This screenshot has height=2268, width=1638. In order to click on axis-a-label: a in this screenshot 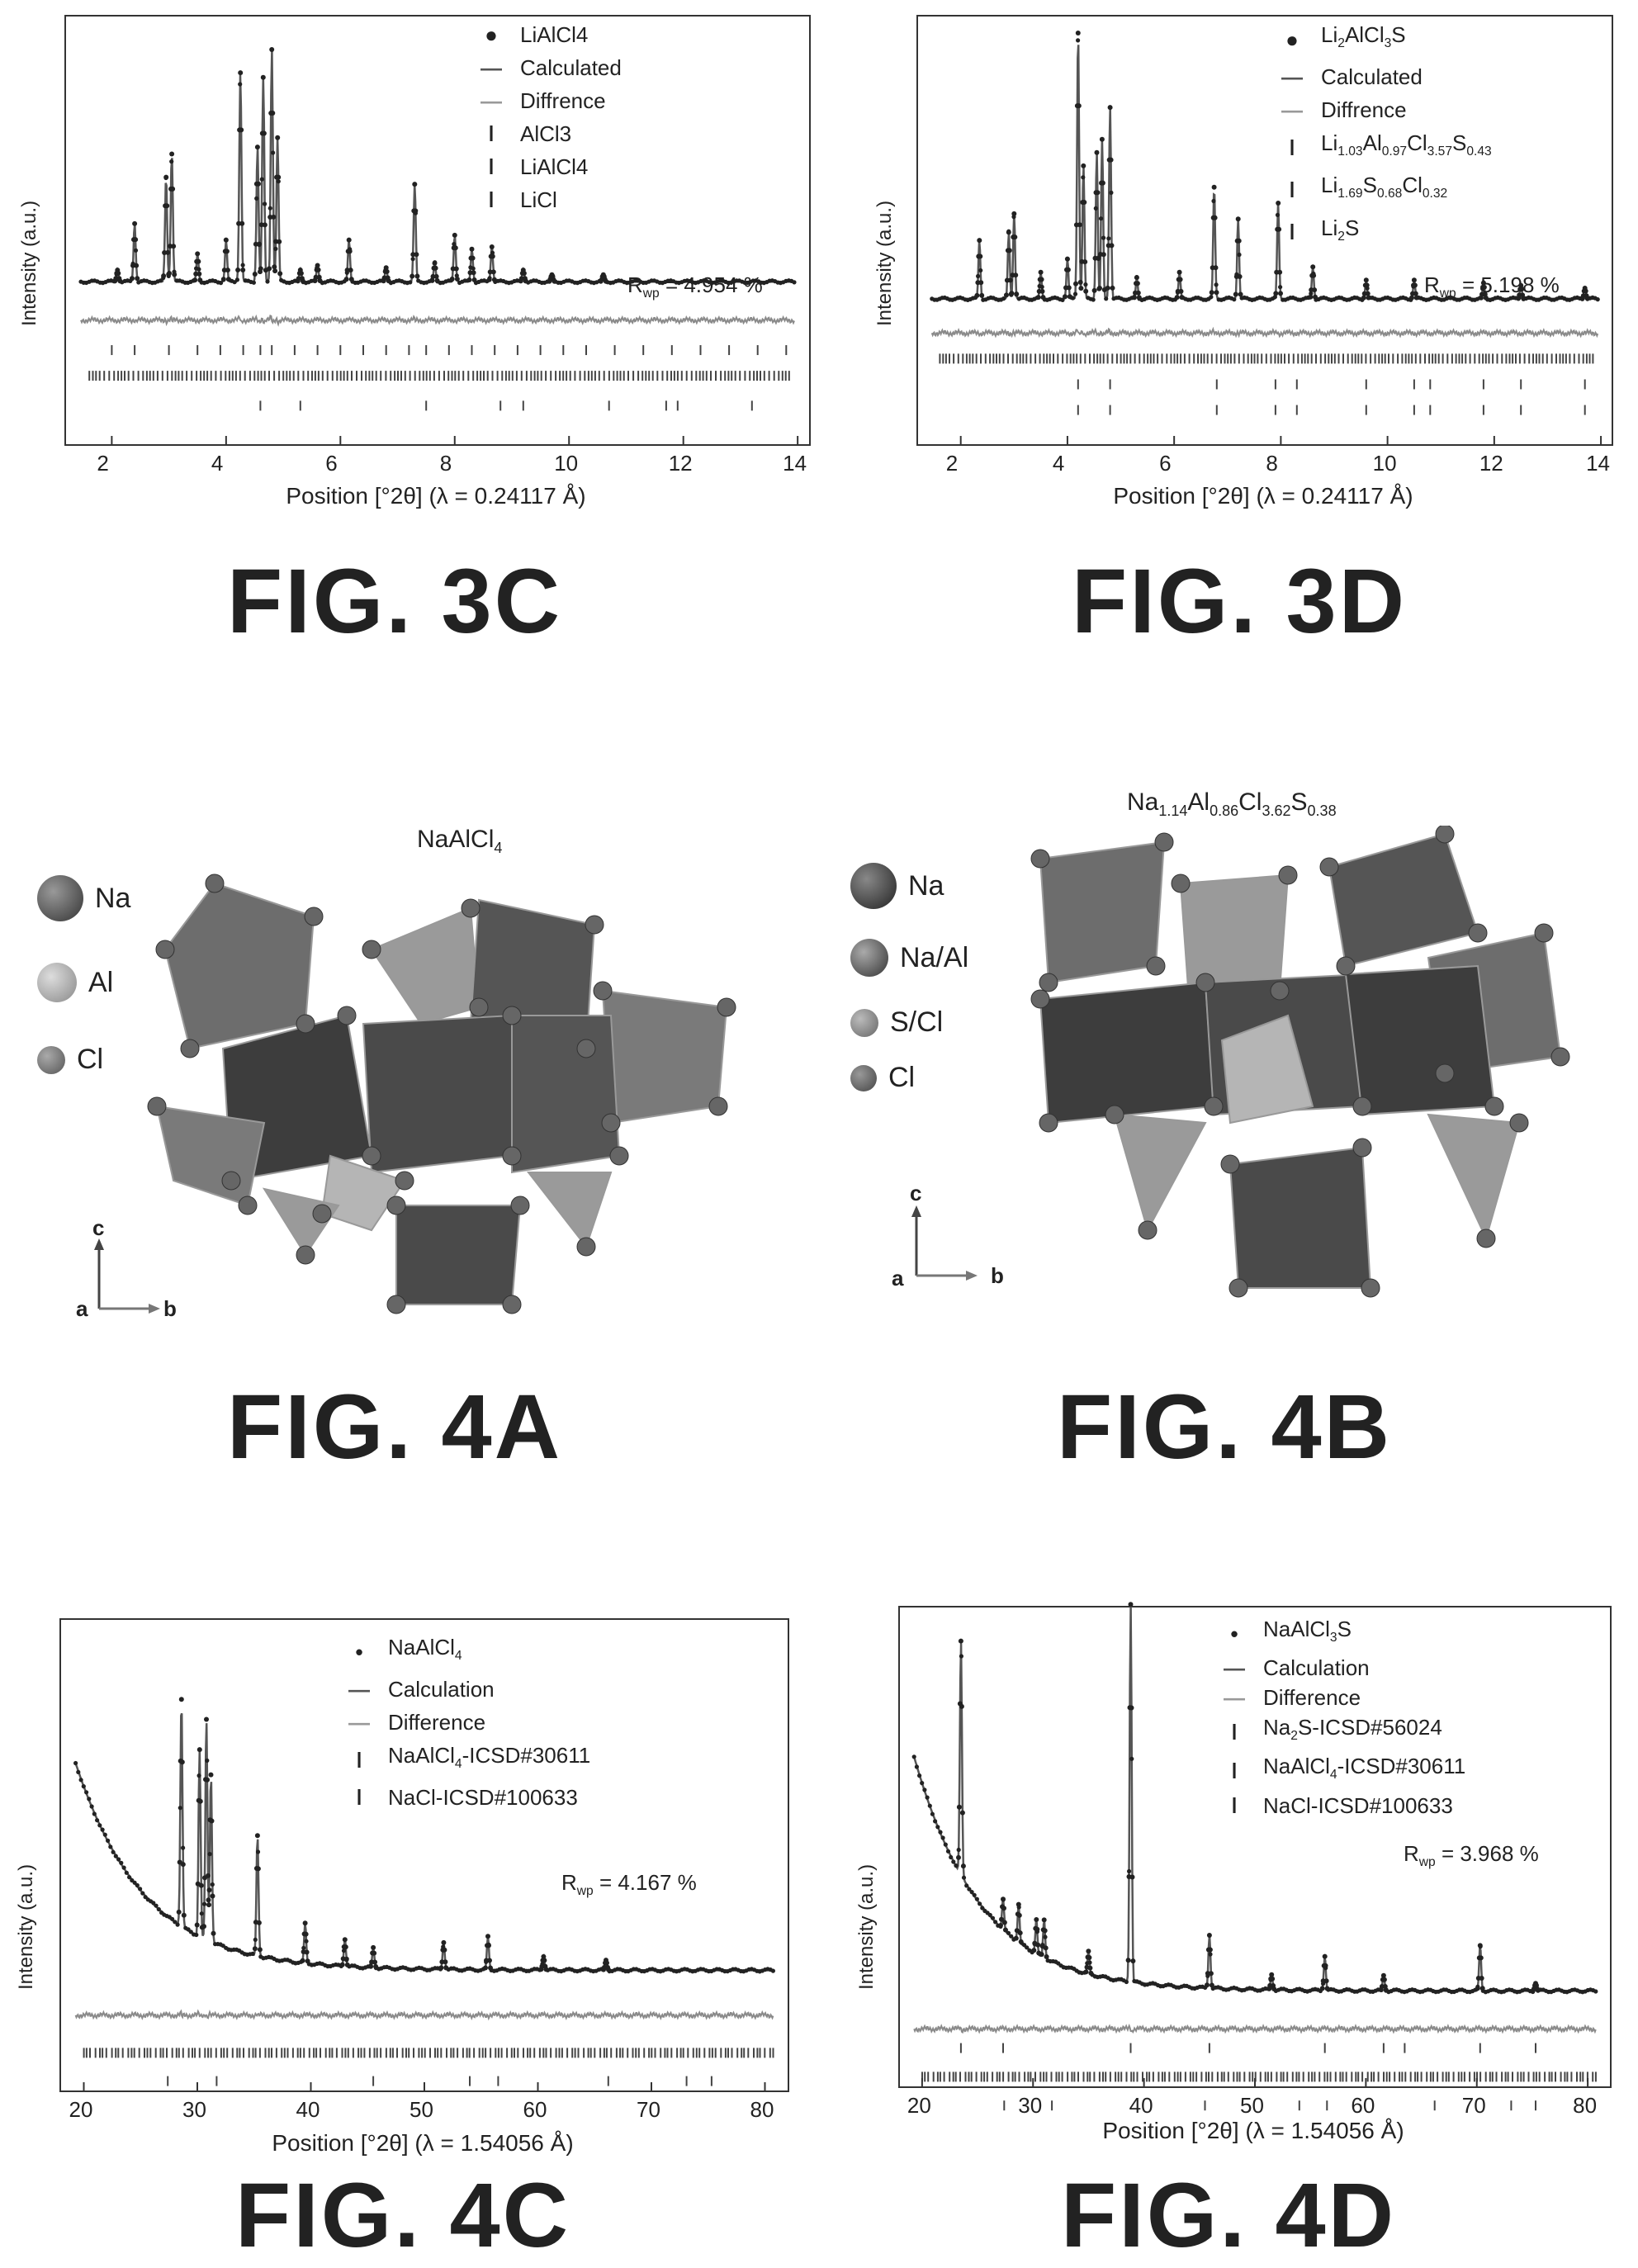, I will do `click(82, 1308)`.